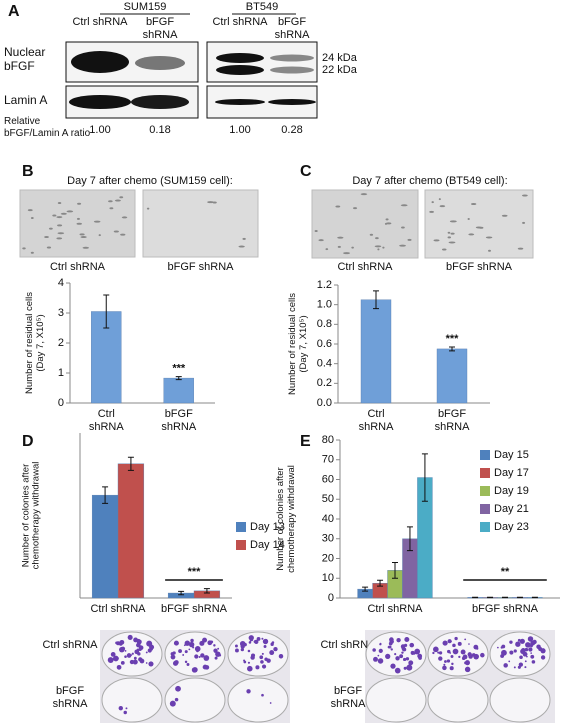 This screenshot has width=567, height=725. What do you see at coordinates (511, 491) in the screenshot?
I see `legend-label: Day 19` at bounding box center [511, 491].